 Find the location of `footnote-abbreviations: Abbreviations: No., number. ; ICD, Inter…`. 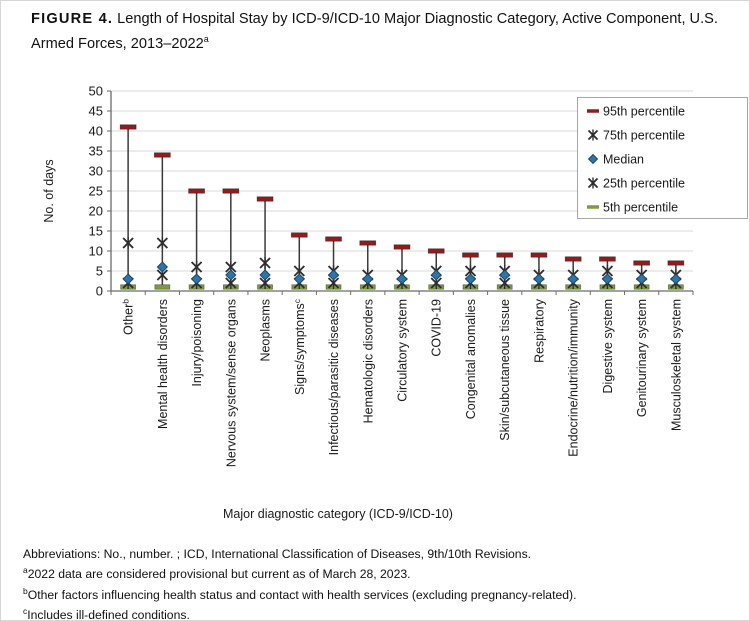

footnote-abbreviations: Abbreviations: No., number. ; ICD, Inter… is located at coordinates (277, 554).